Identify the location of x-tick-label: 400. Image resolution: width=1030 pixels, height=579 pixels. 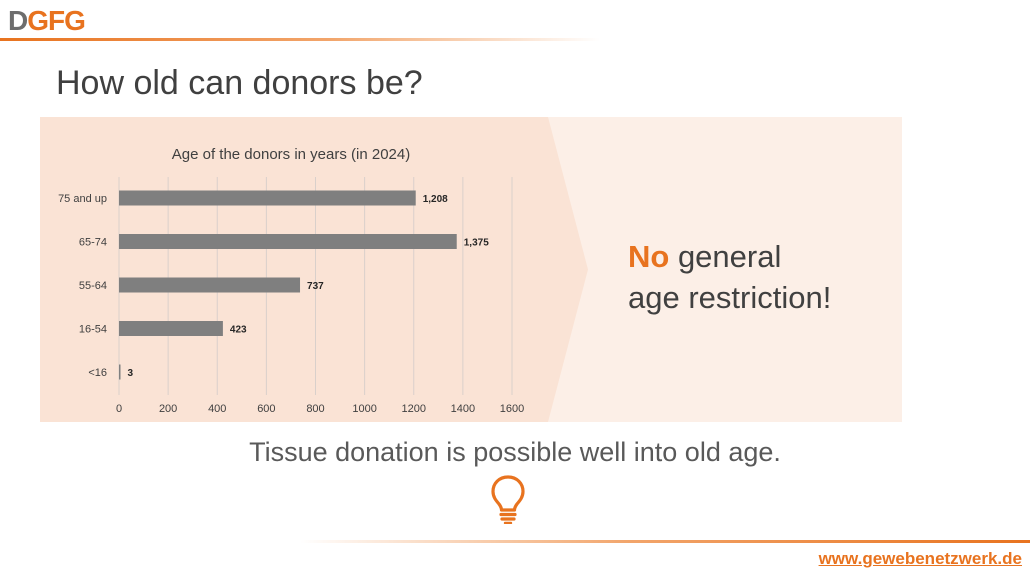
(217, 409).